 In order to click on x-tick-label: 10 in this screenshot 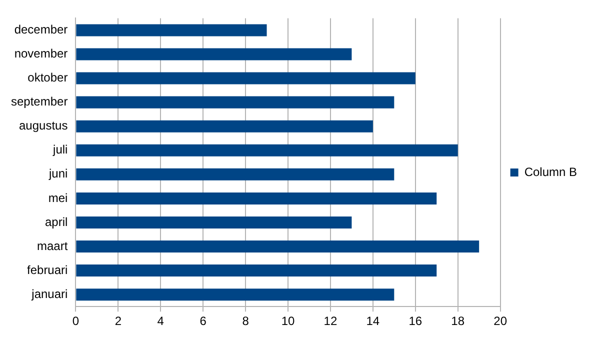, I will do `click(288, 321)`.